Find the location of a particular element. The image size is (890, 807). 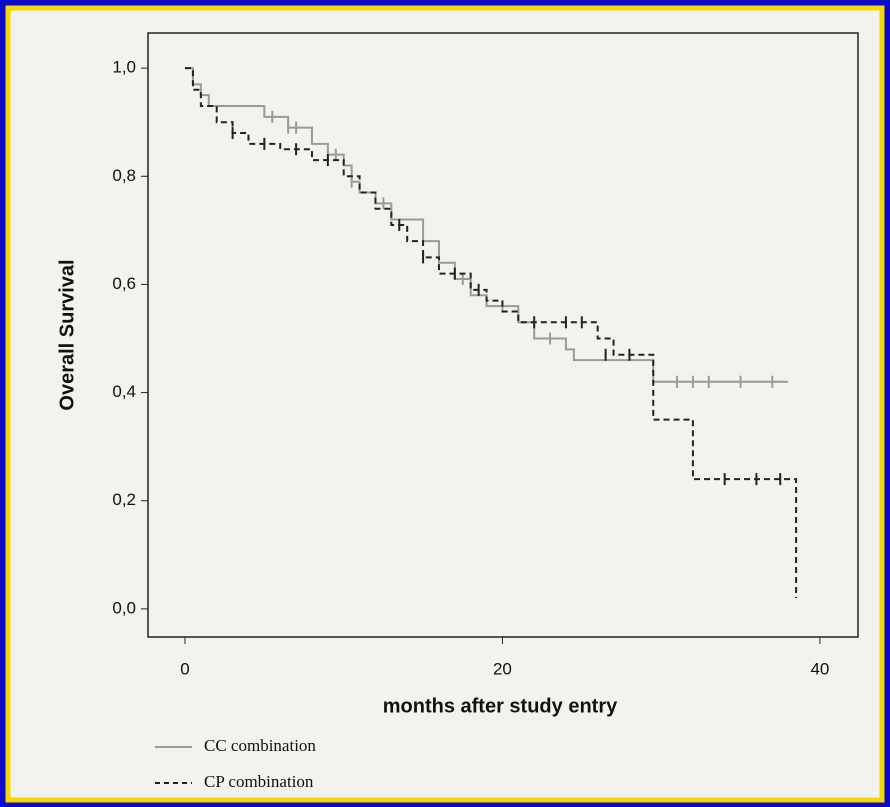

x-tick-label: 40 is located at coordinates (819, 668).